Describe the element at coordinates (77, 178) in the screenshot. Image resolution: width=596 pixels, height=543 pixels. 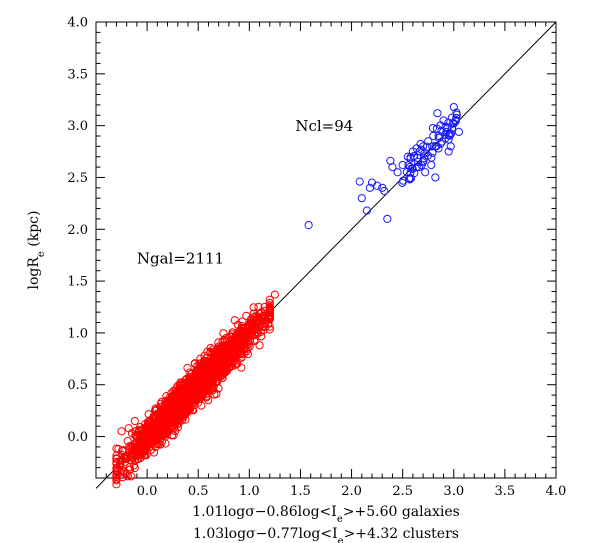
I see `y-tick-label: 2.5` at that location.